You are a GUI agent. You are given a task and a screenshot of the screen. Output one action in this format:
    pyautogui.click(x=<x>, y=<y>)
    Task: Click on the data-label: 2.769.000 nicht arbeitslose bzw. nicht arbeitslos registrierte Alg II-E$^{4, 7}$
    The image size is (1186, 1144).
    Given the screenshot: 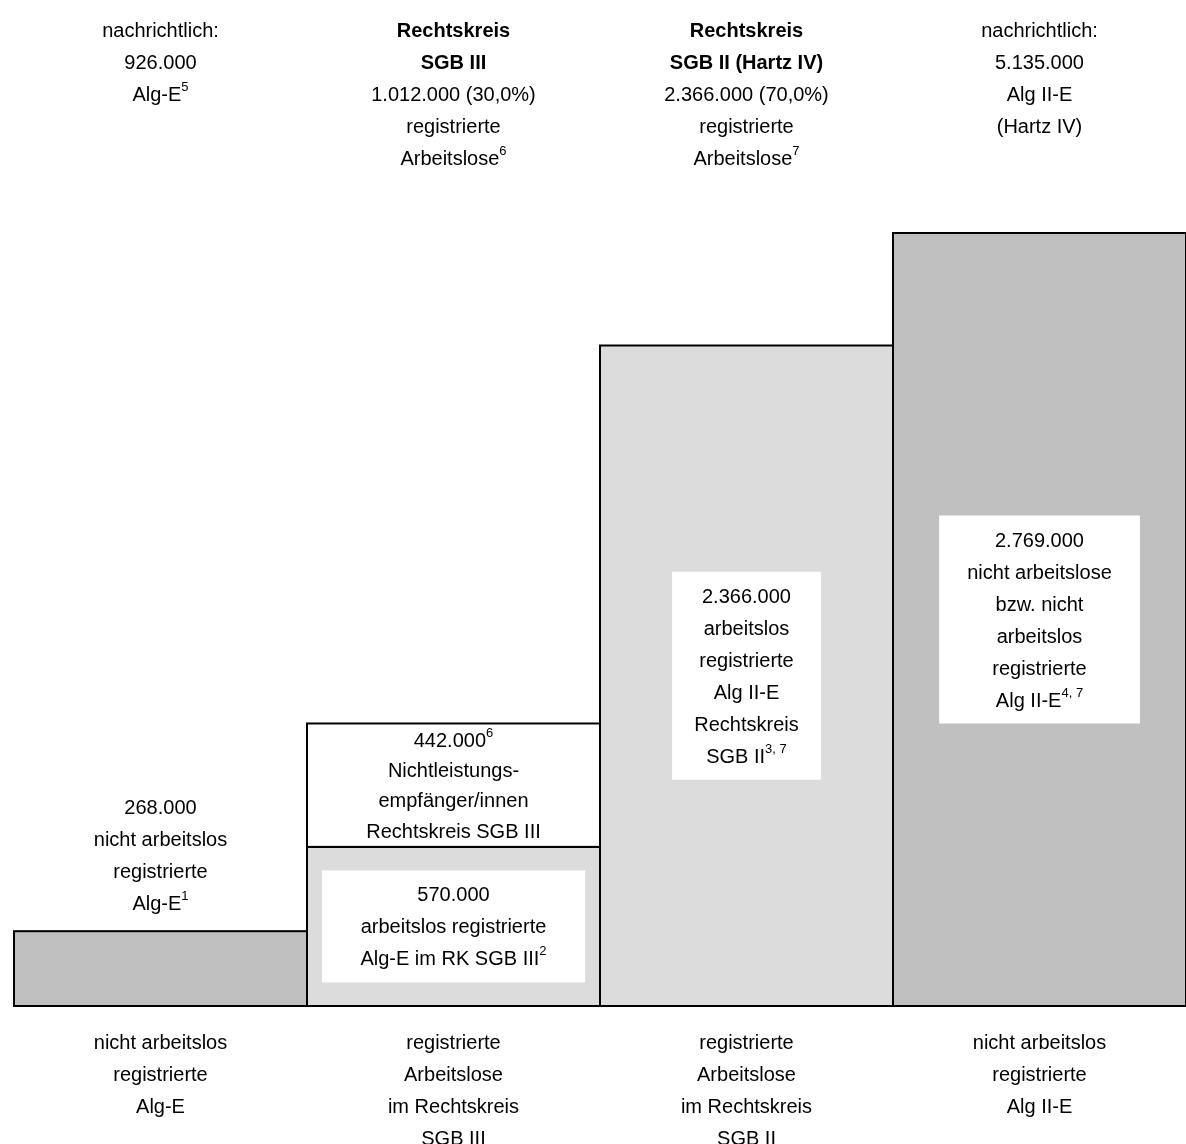 What is the action you would take?
    pyautogui.click(x=1039, y=619)
    